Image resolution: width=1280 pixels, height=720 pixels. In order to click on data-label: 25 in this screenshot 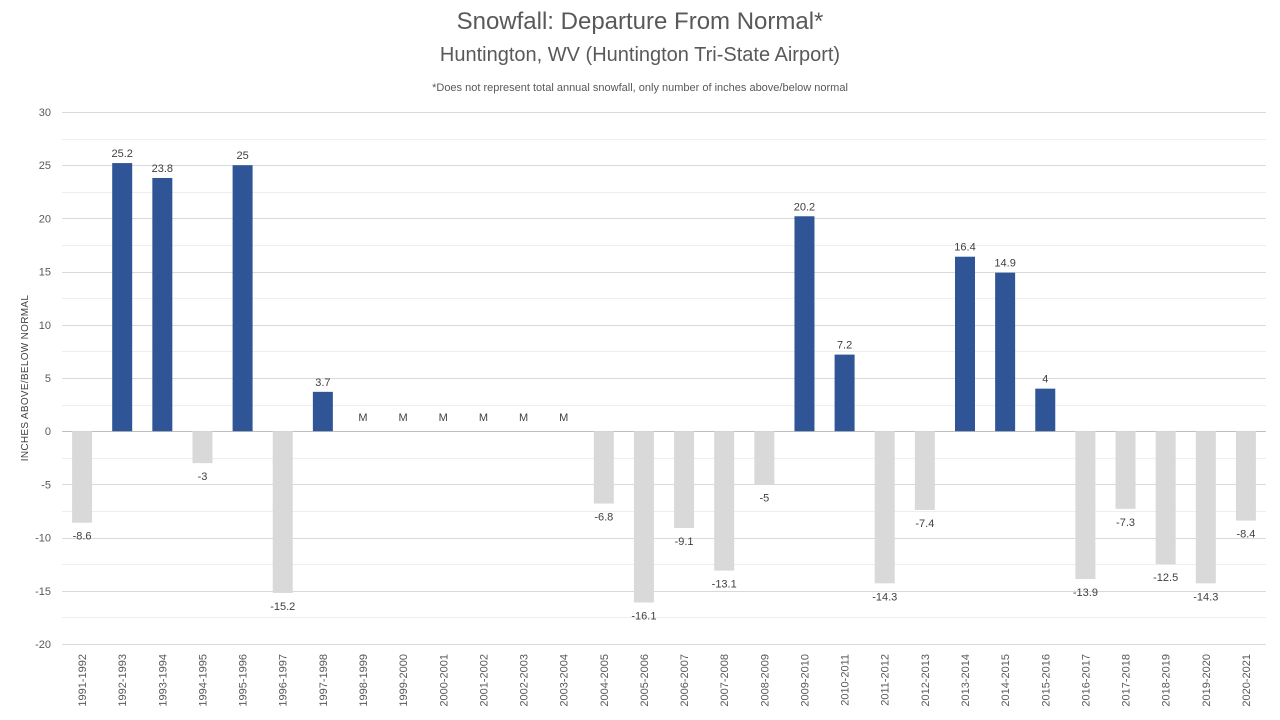, I will do `click(242, 156)`.